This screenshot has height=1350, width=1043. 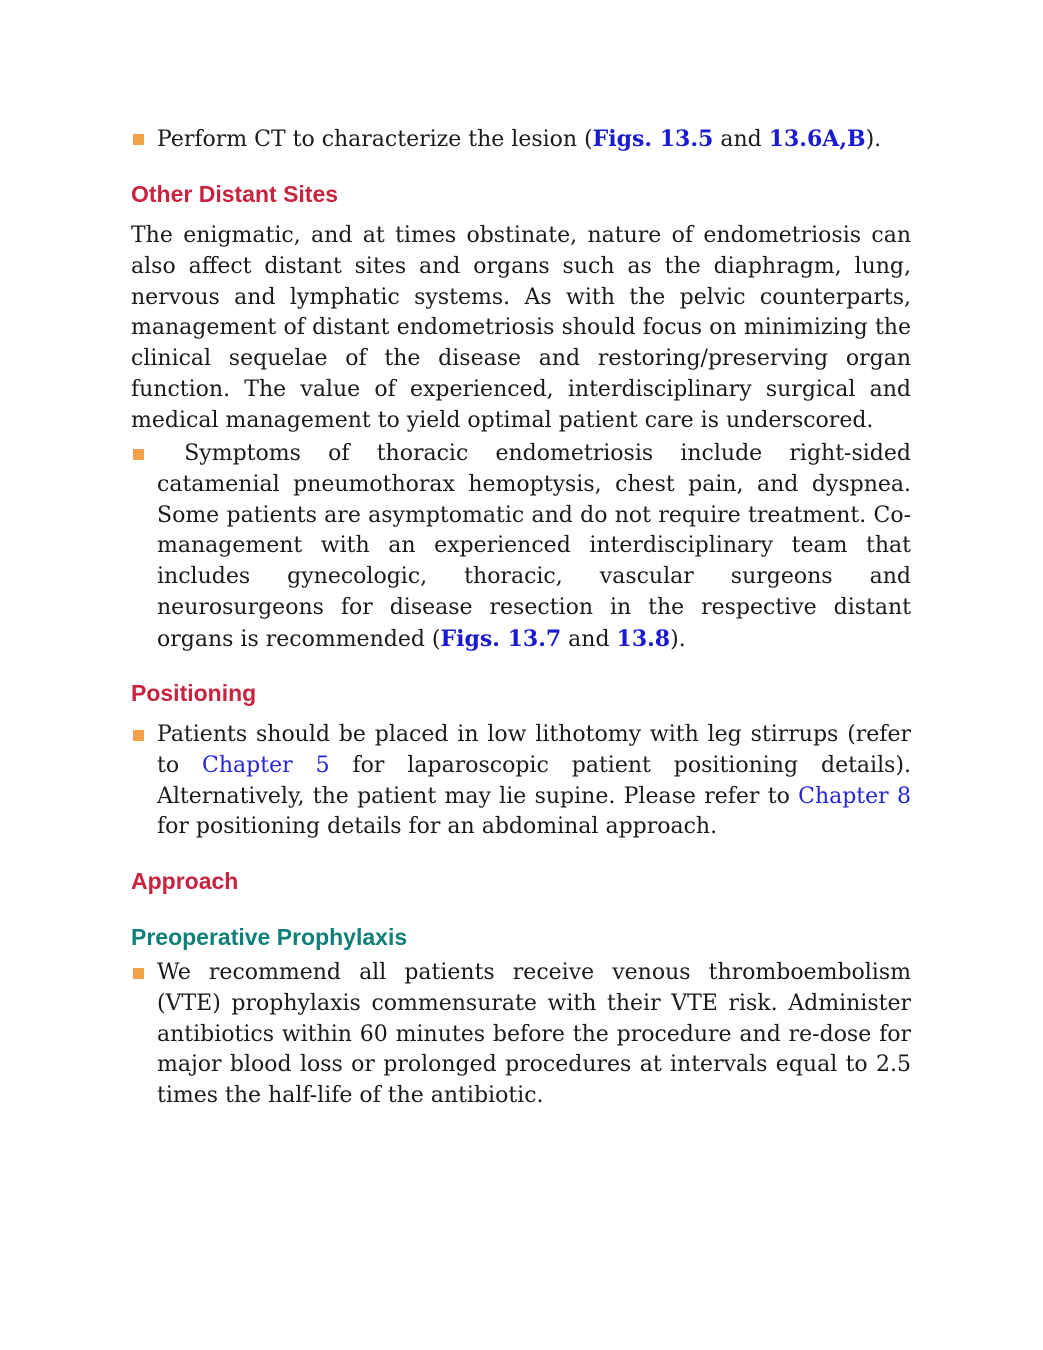 What do you see at coordinates (375, 139) in the screenshot?
I see `text: Perform CT to characterize the lesion (` at bounding box center [375, 139].